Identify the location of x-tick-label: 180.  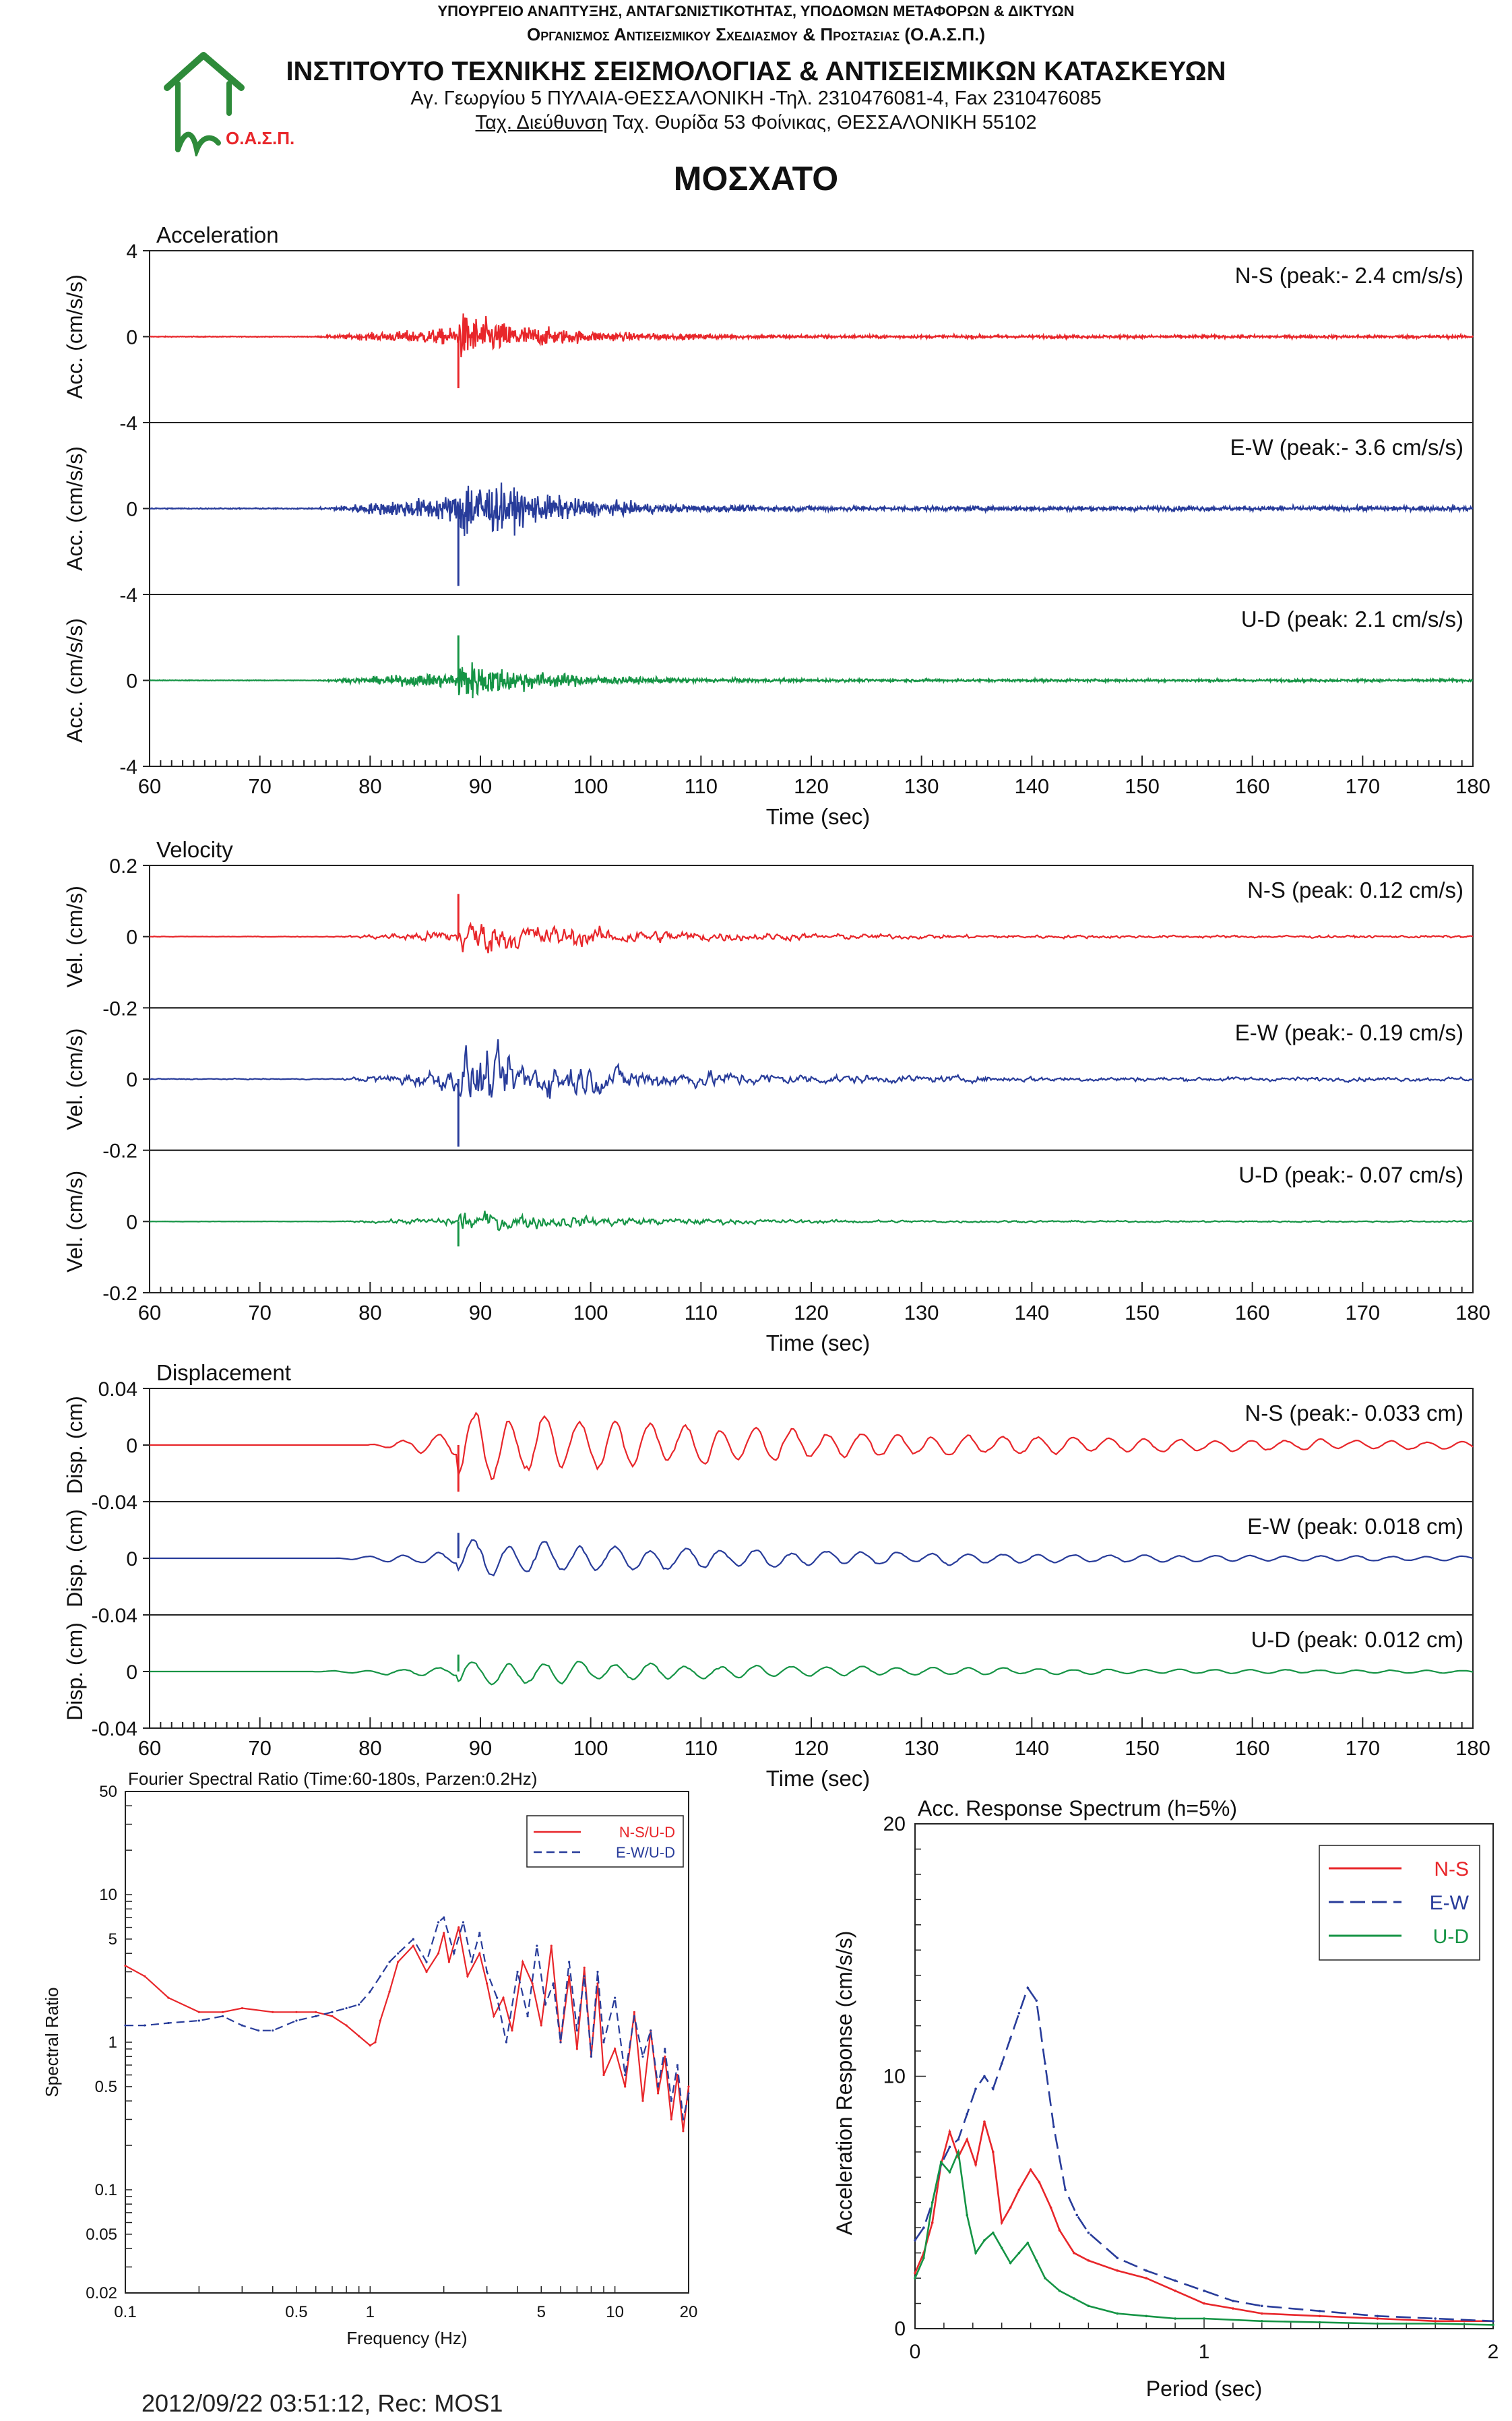
(1472, 1748).